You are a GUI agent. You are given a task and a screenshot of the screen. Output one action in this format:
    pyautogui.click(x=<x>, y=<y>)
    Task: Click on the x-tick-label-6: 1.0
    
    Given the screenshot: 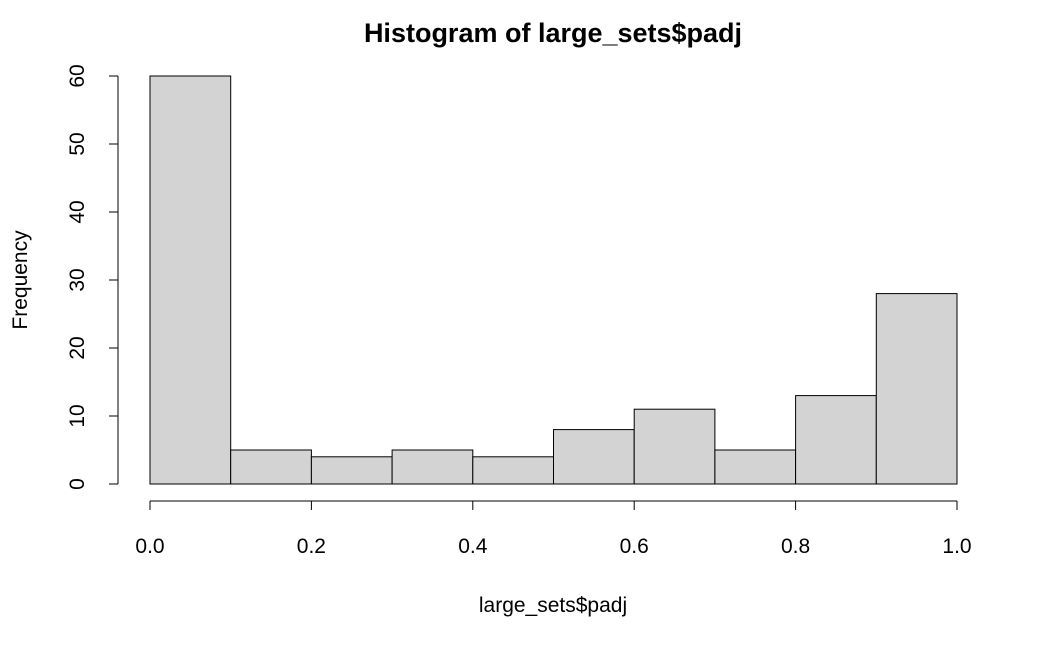 What is the action you would take?
    pyautogui.click(x=956, y=546)
    